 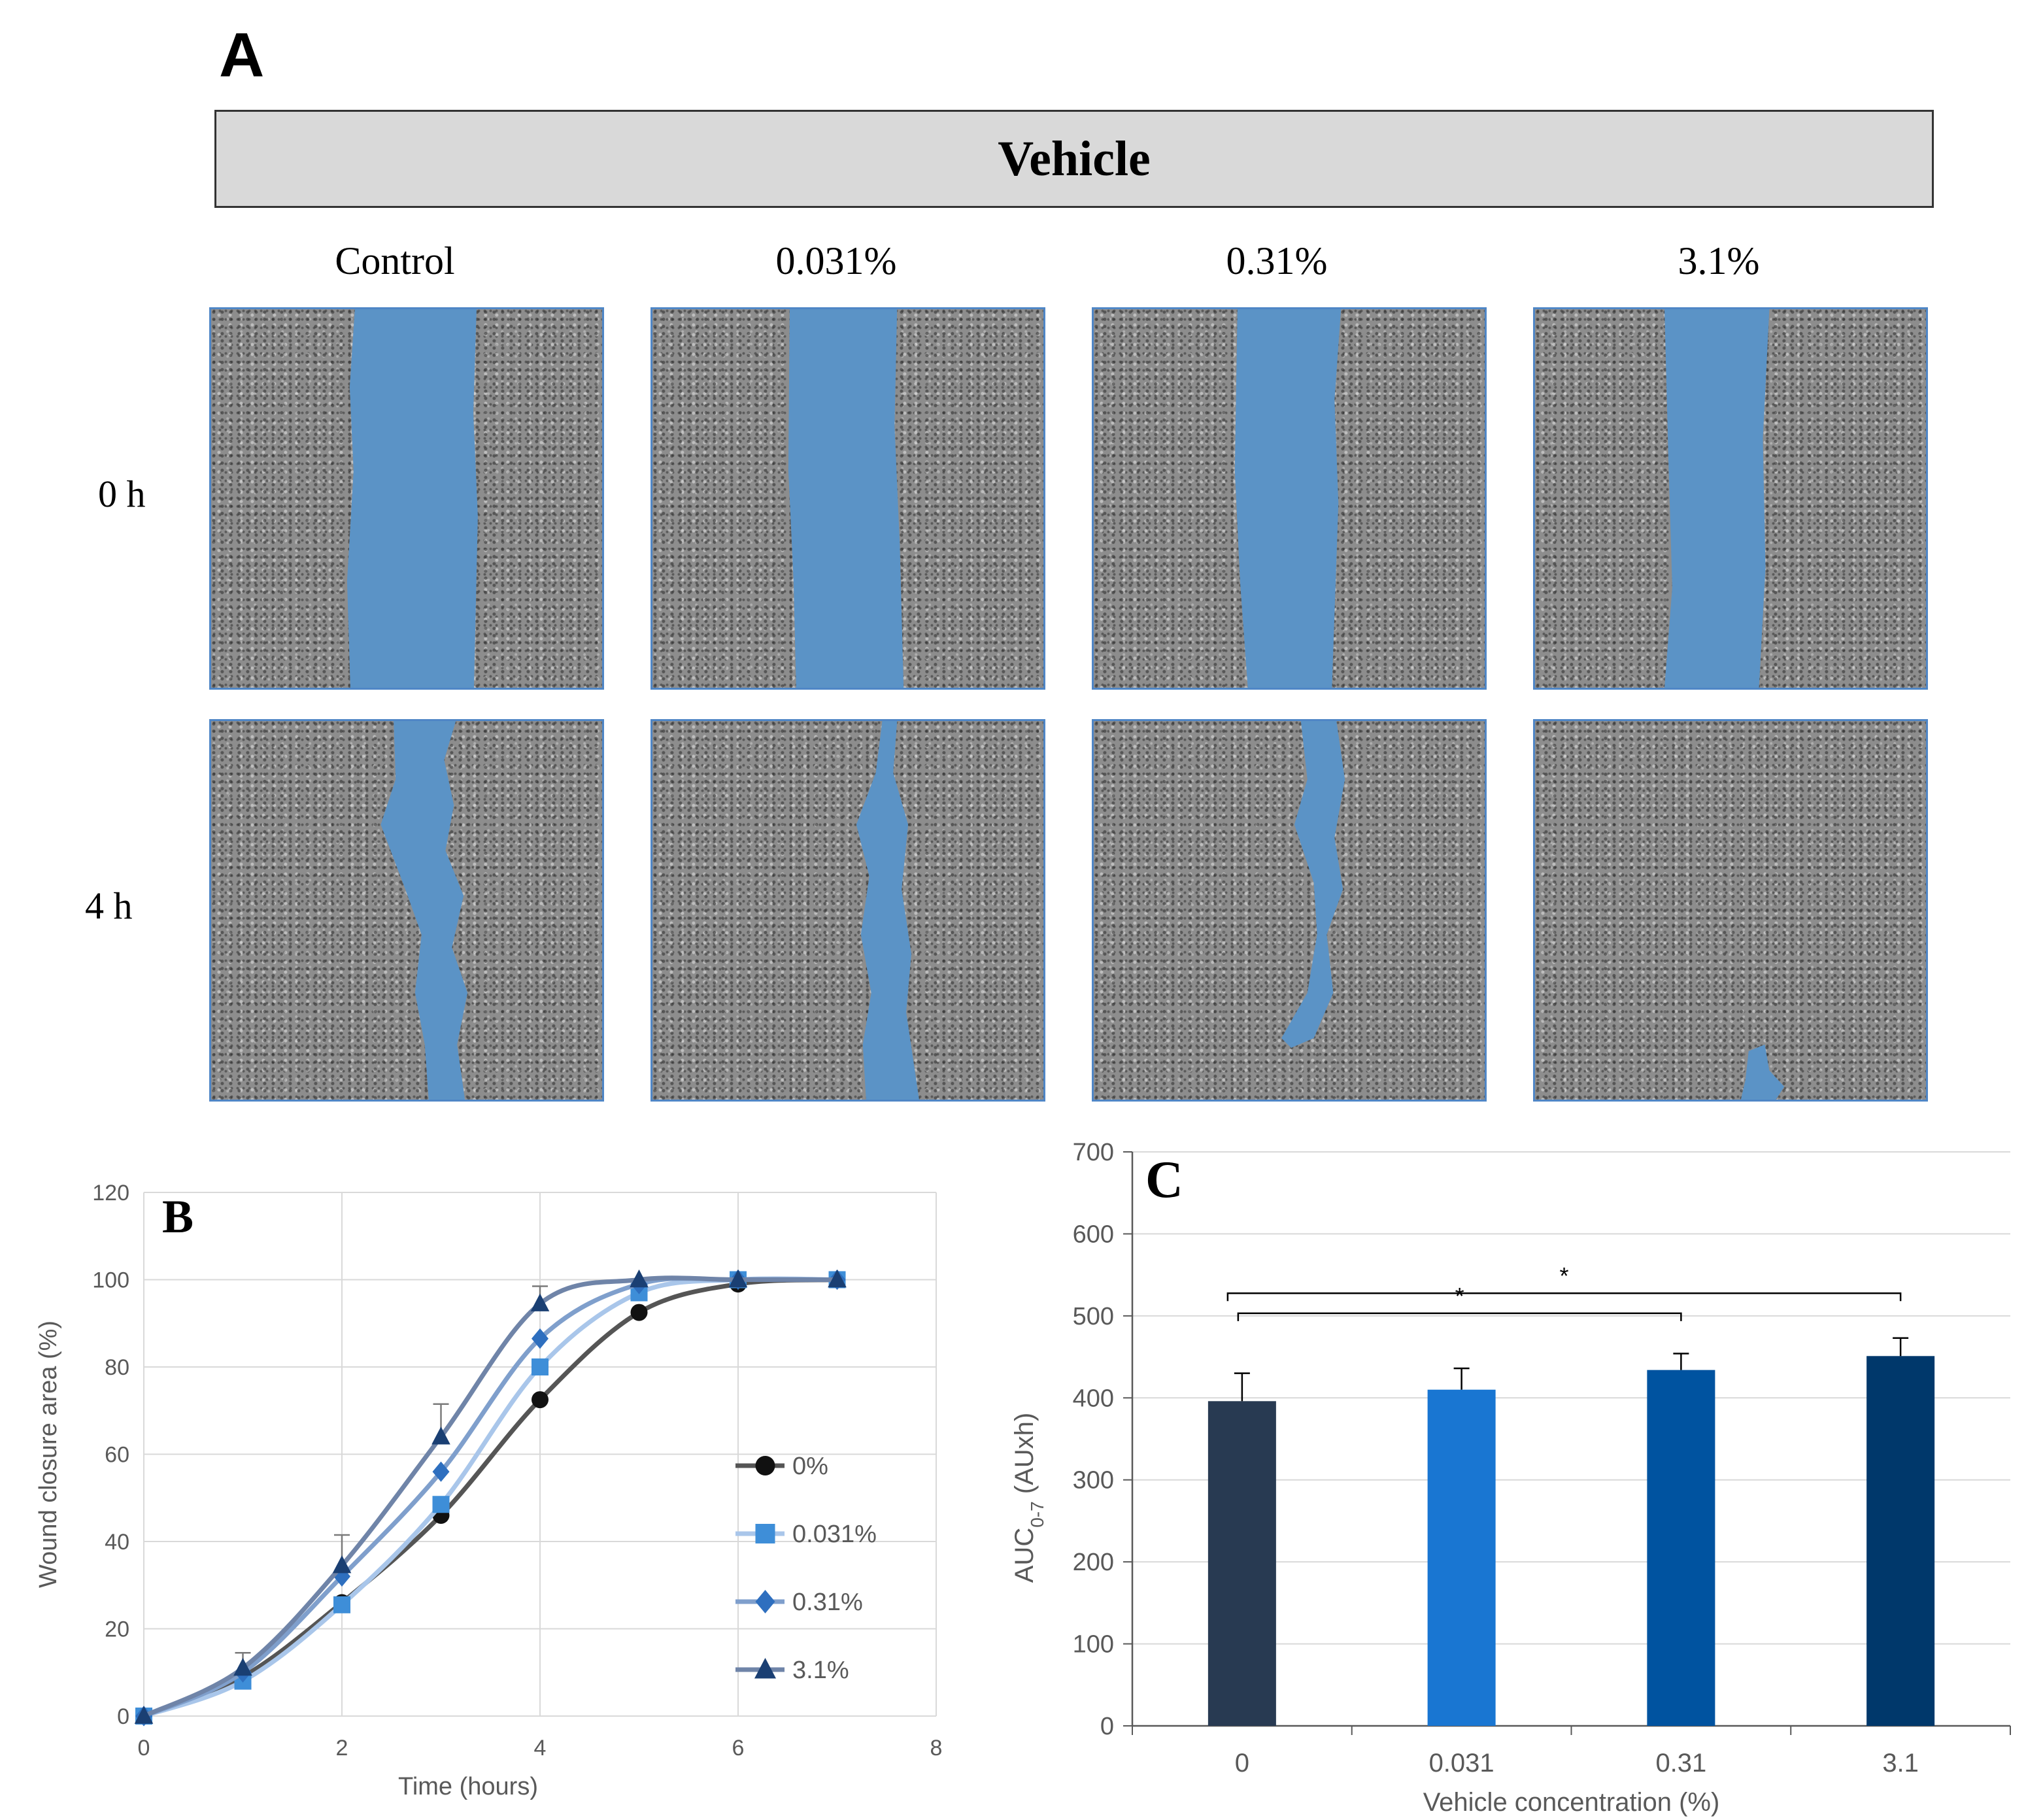 What do you see at coordinates (810, 1466) in the screenshot?
I see `legend-label: 0%` at bounding box center [810, 1466].